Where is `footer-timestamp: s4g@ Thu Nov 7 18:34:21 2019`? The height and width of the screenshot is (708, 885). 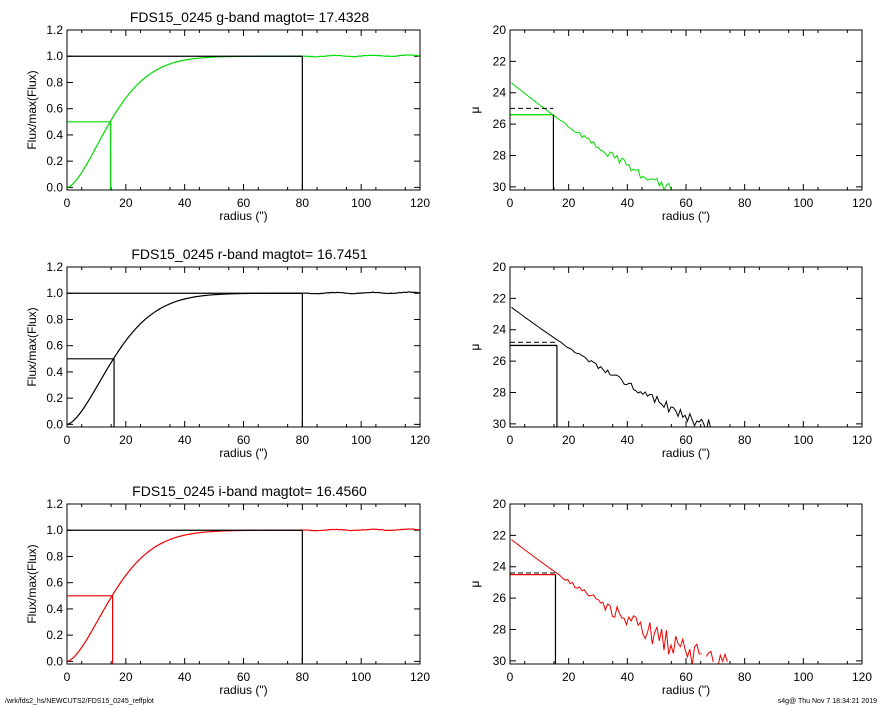 footer-timestamp: s4g@ Thu Nov 7 18:34:21 2019 is located at coordinates (827, 701).